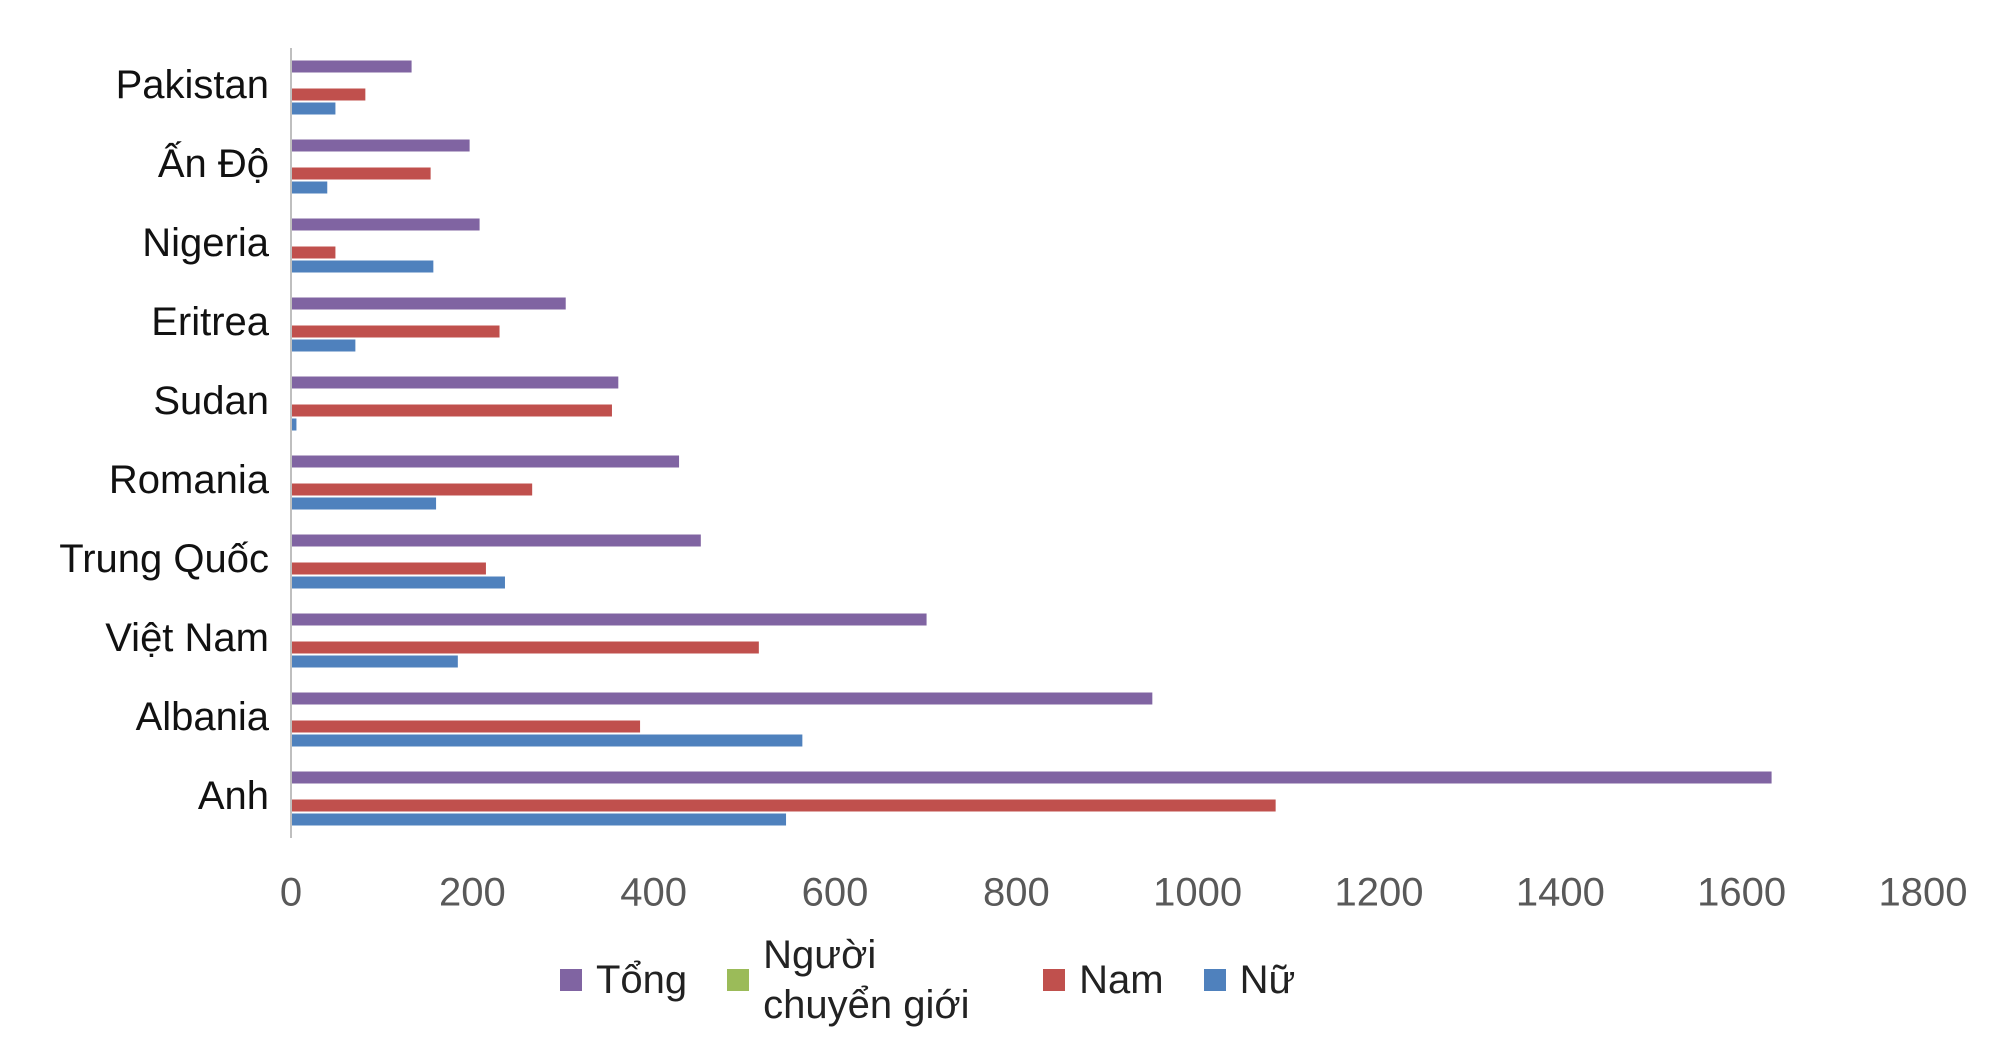 This screenshot has height=1040, width=2000. I want to click on y-tick-label: Ấn Độ, so click(213, 163).